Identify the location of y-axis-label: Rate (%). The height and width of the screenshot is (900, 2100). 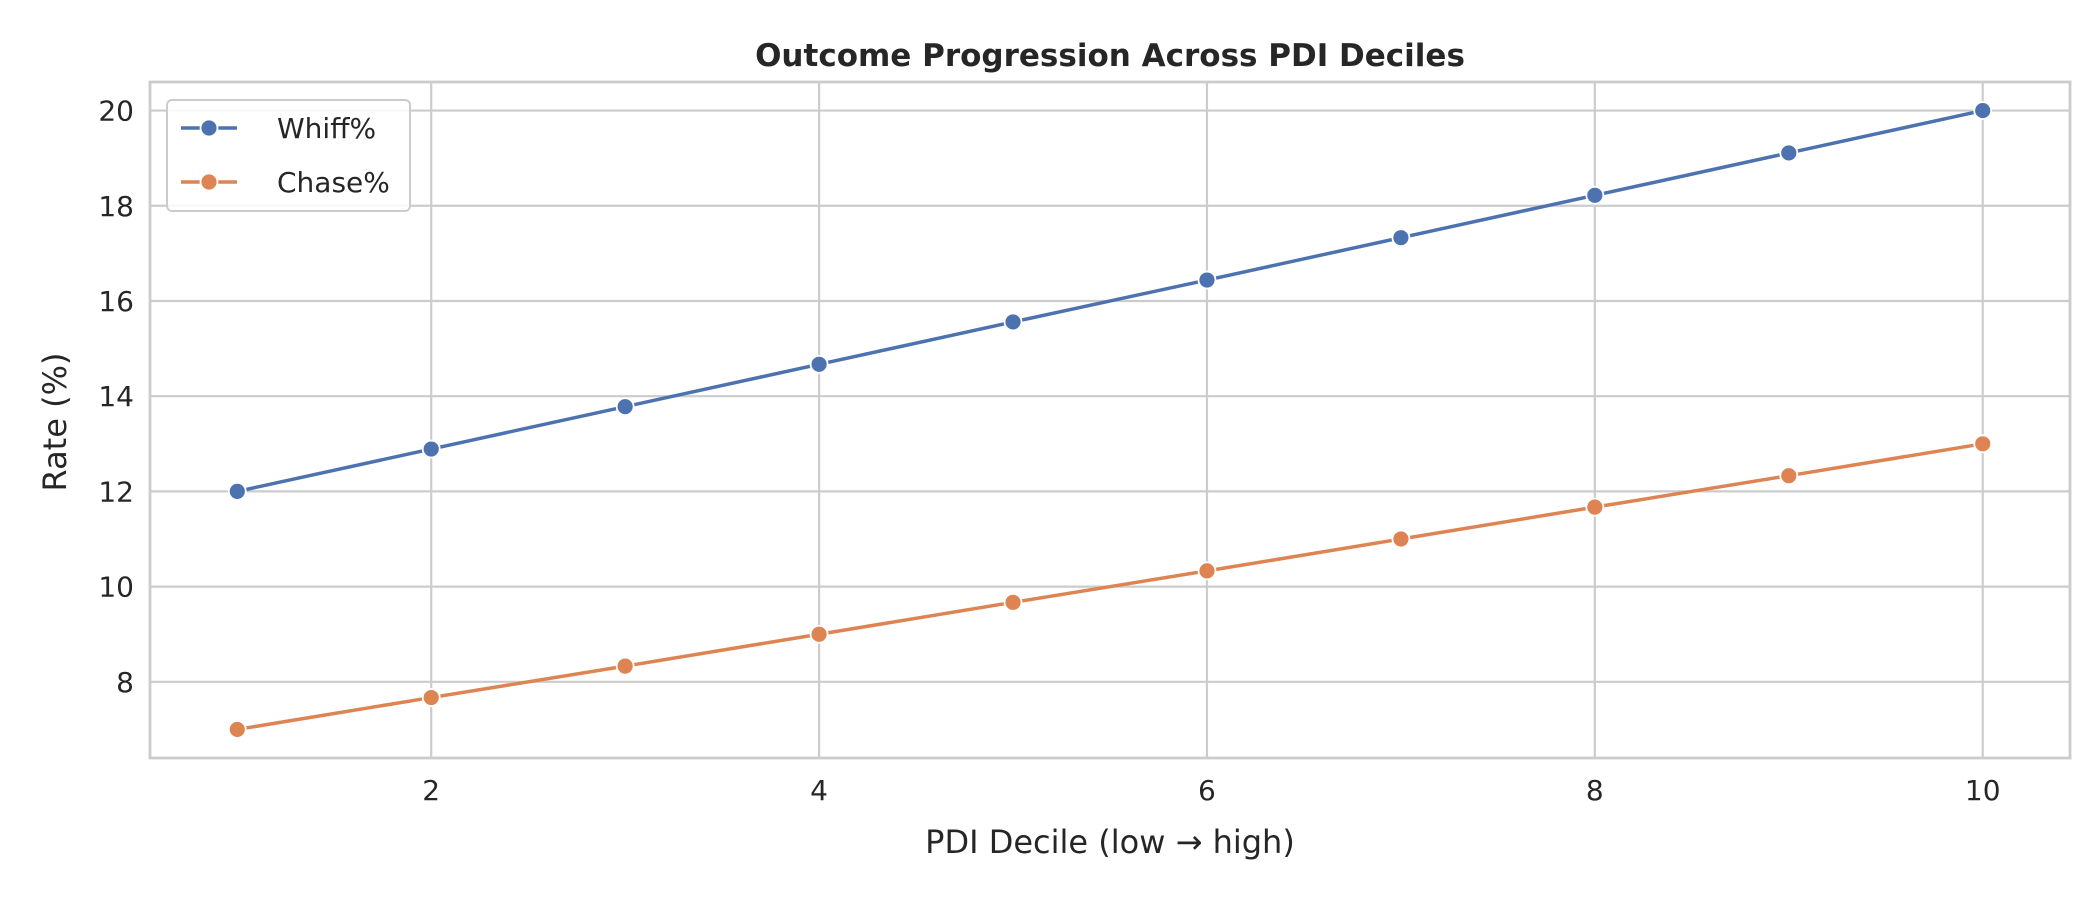
(55, 422).